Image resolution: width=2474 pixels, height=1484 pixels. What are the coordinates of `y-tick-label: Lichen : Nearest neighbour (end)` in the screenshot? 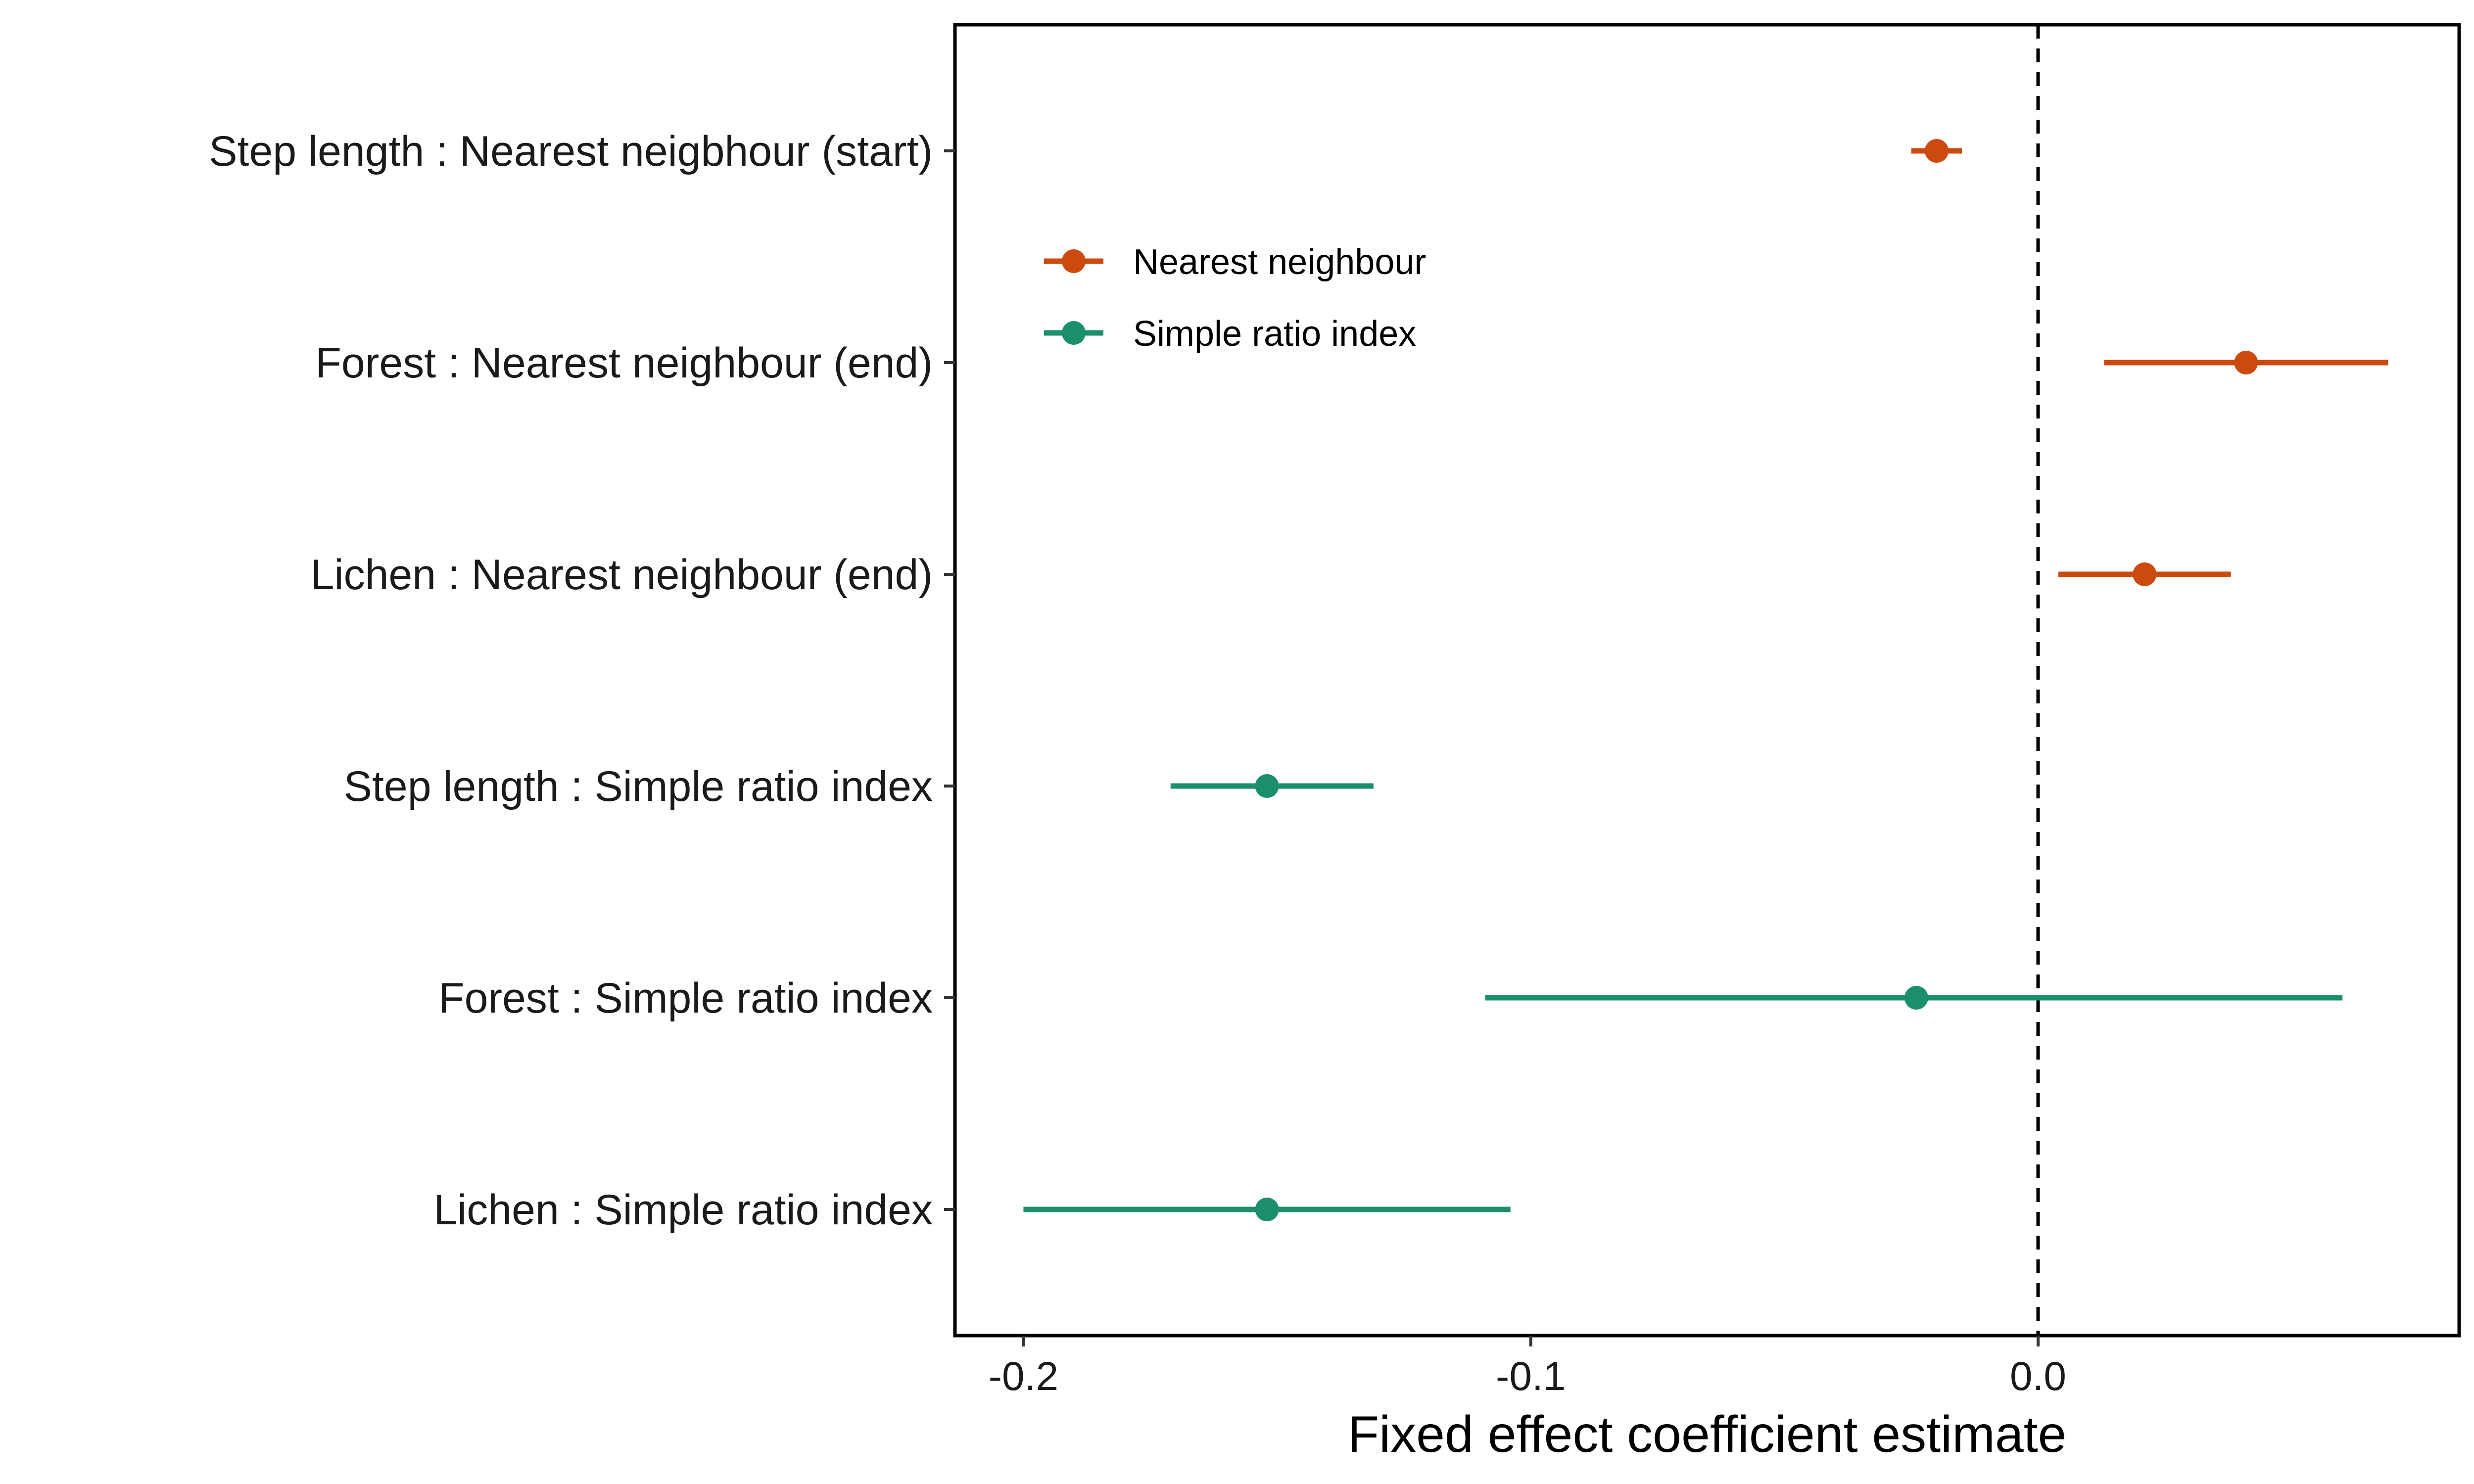 It's located at (622, 575).